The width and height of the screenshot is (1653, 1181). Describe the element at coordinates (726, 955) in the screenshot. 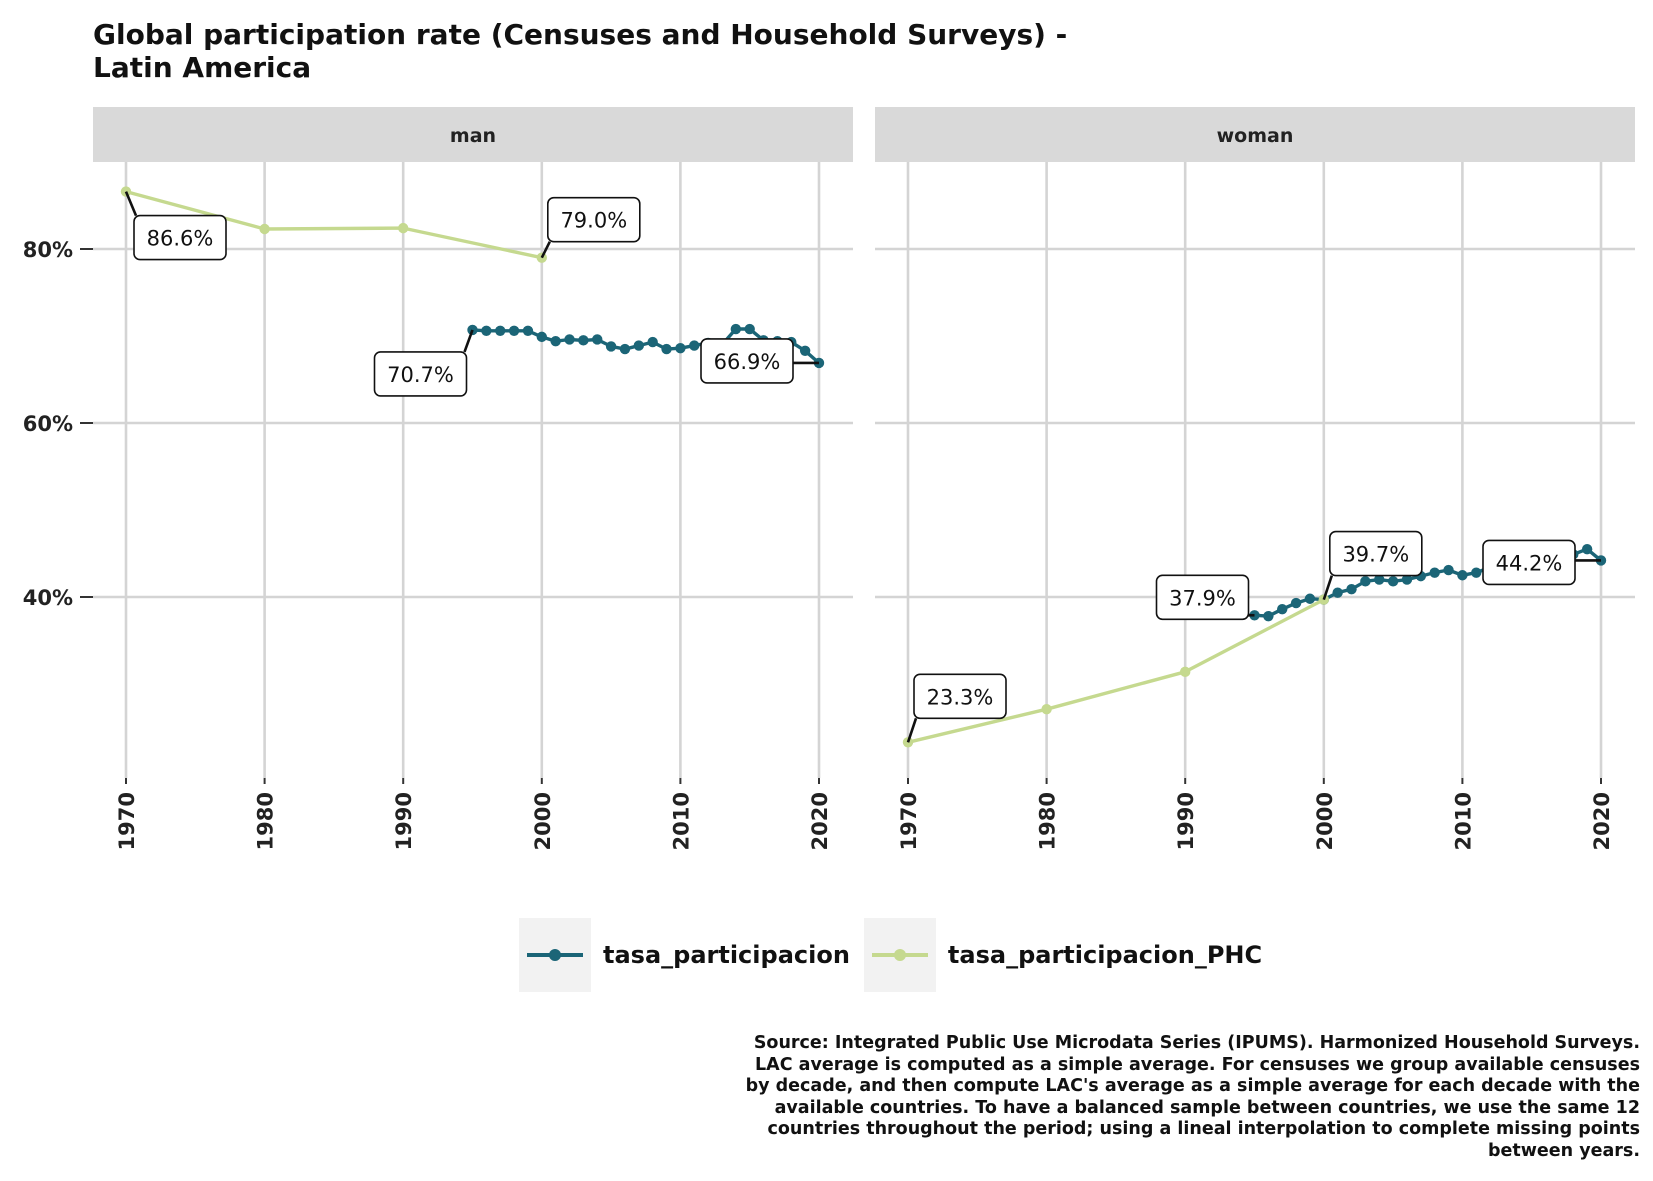

I see `legend-label-tasa-participacion: tasa_participacion` at that location.